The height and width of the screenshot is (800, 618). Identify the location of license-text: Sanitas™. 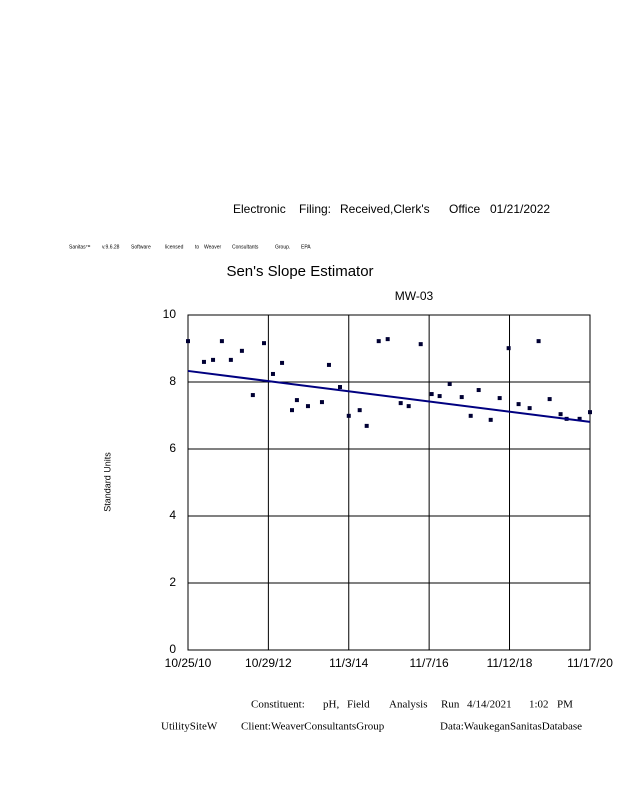
(80, 247).